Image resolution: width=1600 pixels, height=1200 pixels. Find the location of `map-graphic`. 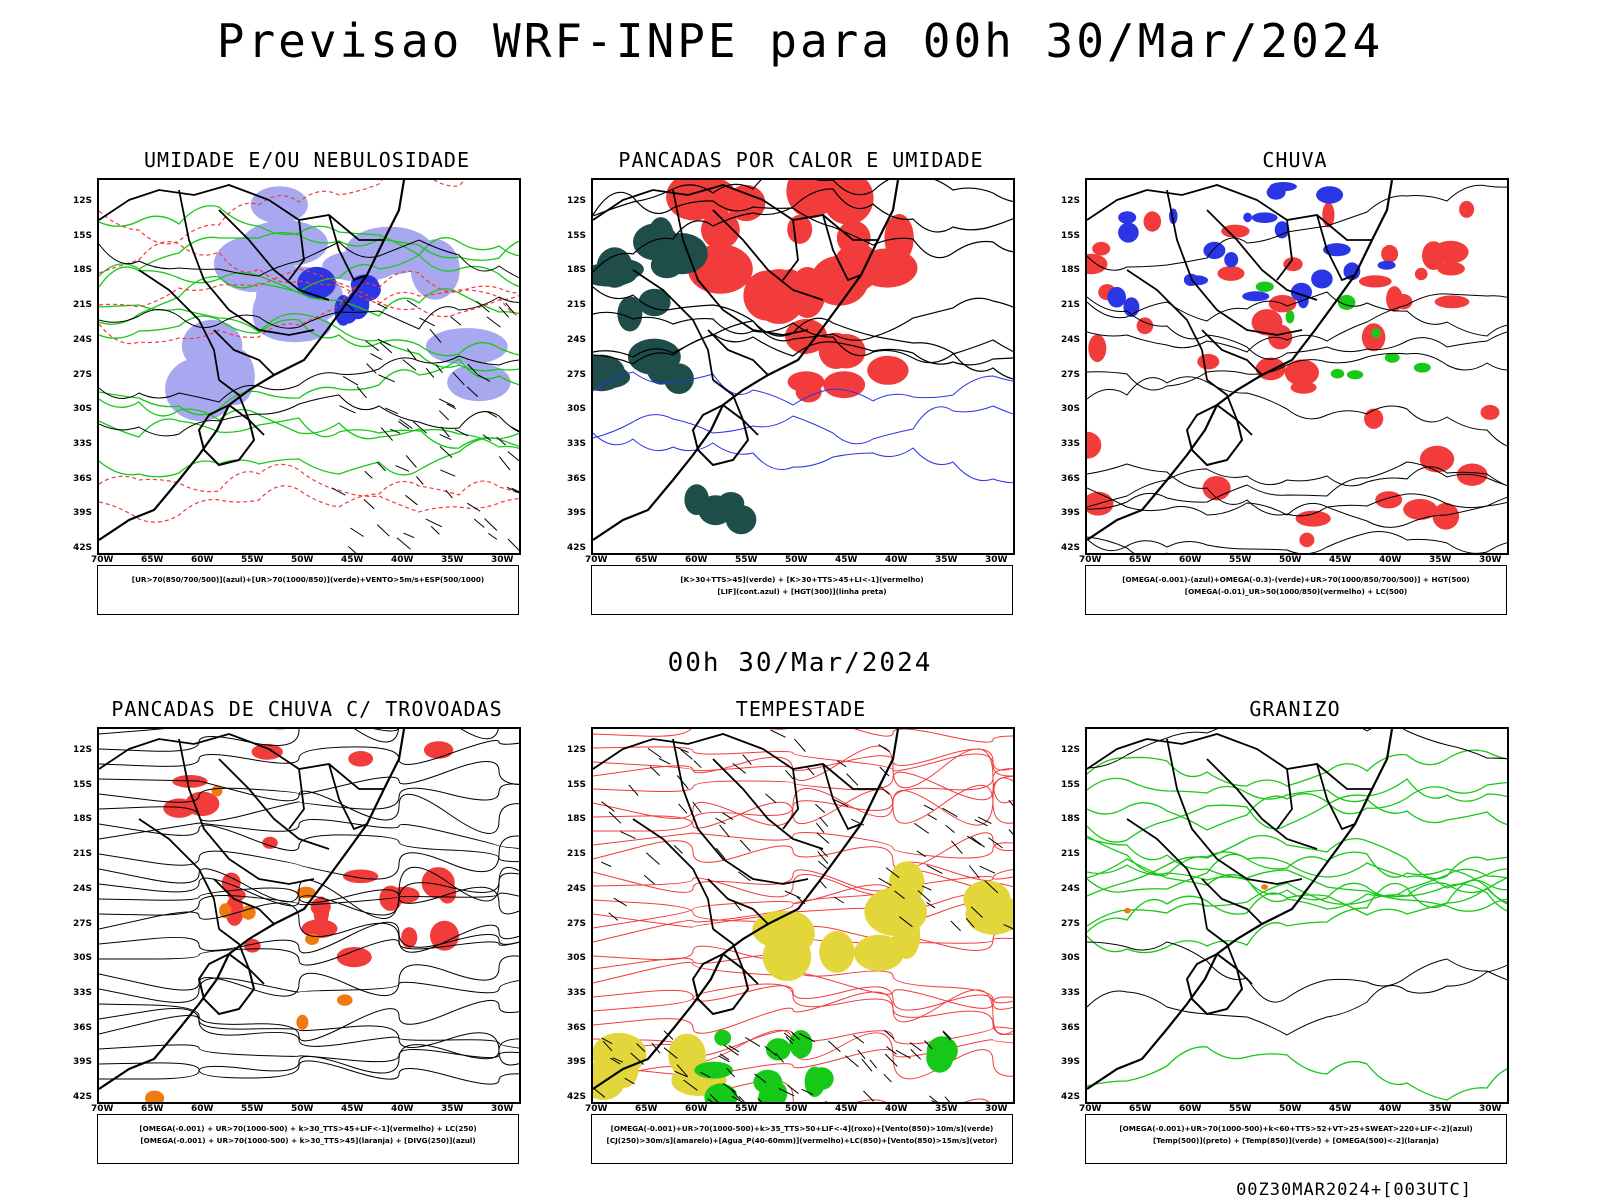

map-graphic is located at coordinates (1297, 366).